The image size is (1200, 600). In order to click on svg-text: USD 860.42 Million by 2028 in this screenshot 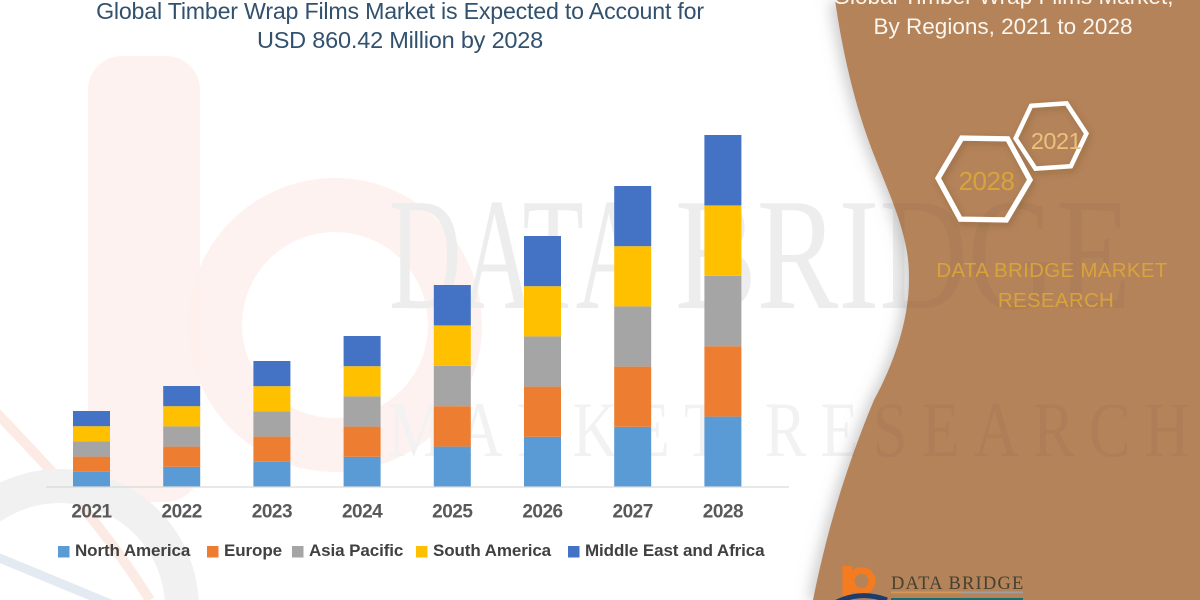, I will do `click(400, 40)`.